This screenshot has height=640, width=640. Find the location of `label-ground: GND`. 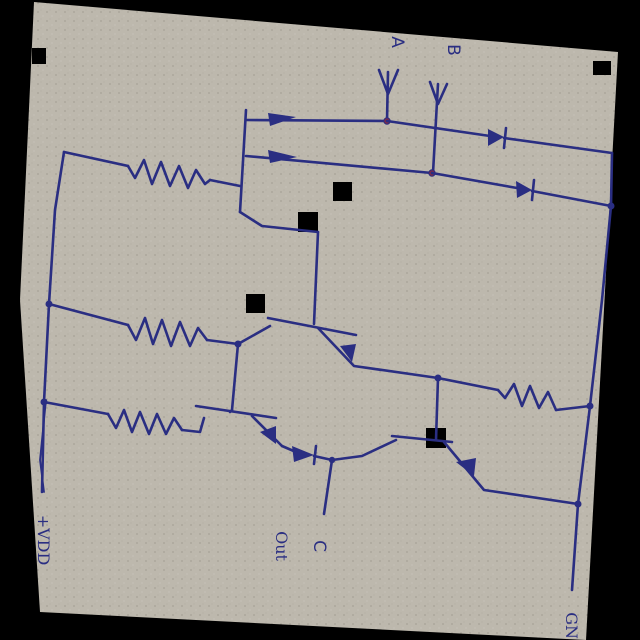

label-ground: GND is located at coordinates (571, 626).